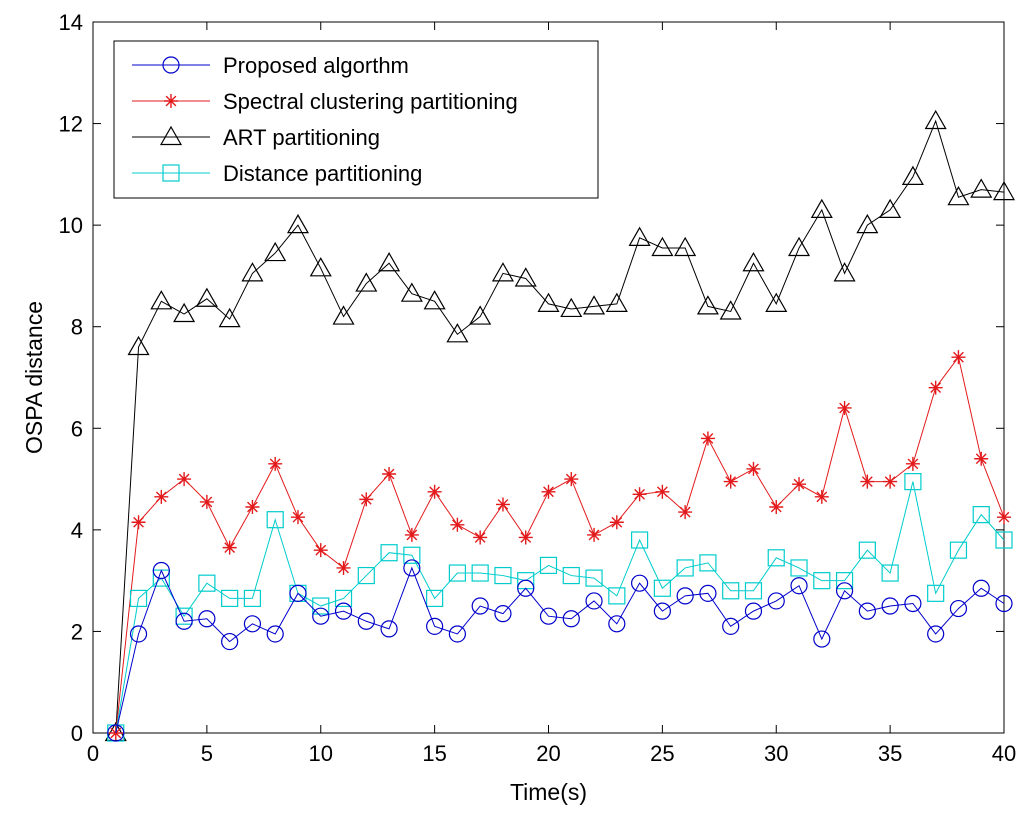 This screenshot has height=816, width=1024. What do you see at coordinates (322, 173) in the screenshot?
I see `legend-label: Distance partitioning` at bounding box center [322, 173].